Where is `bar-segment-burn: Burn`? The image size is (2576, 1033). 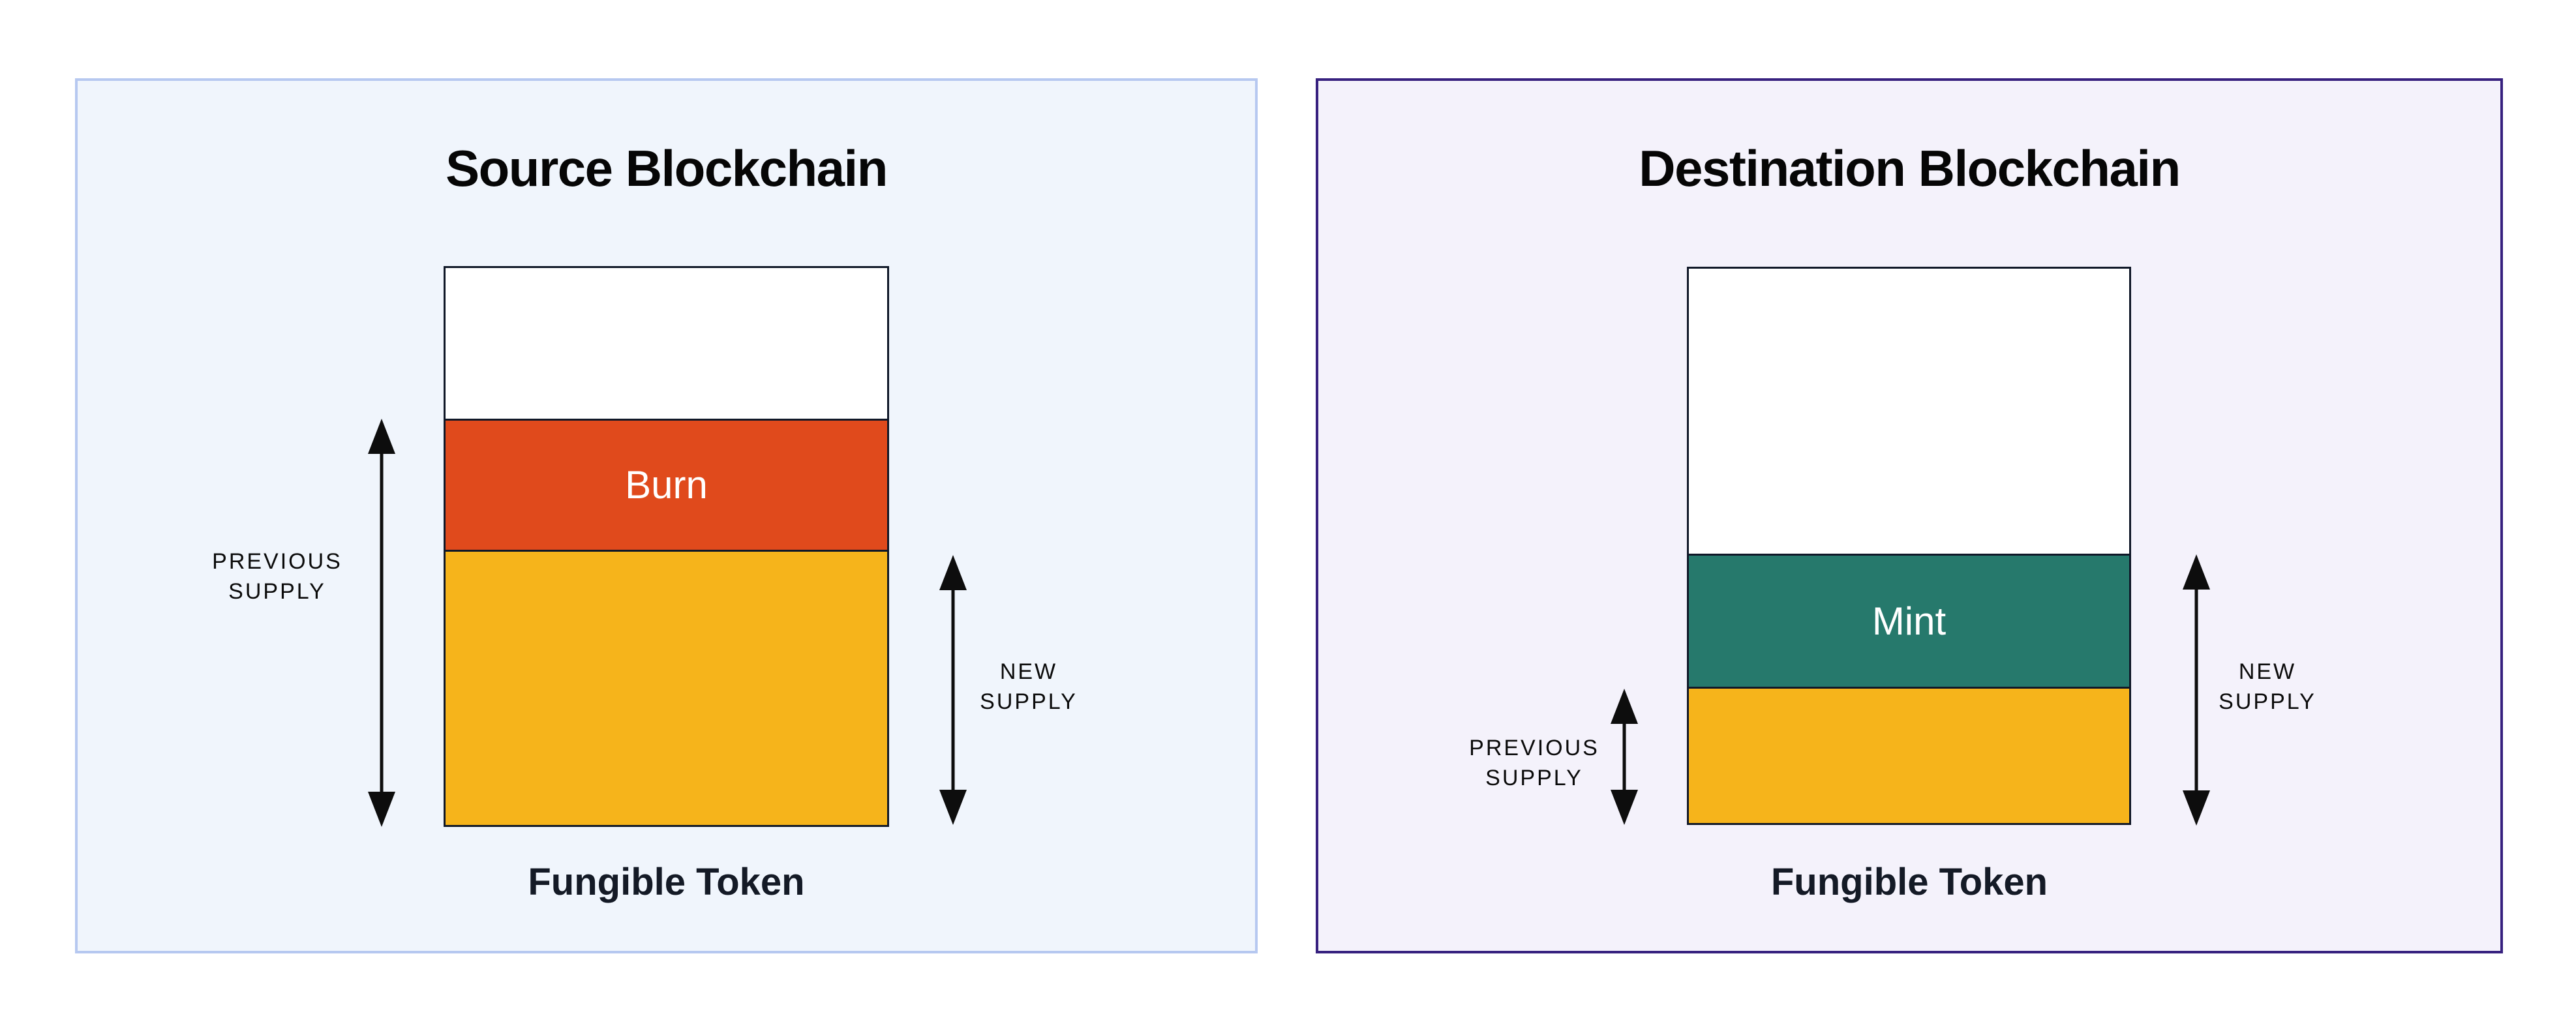
bar-segment-burn: Burn is located at coordinates (666, 486).